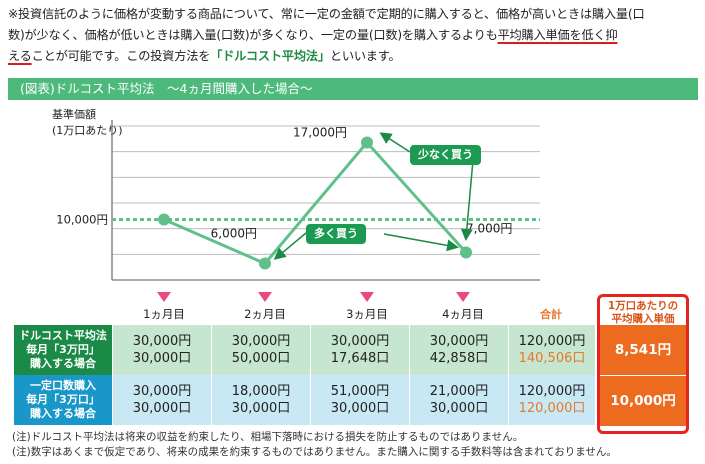 The width and height of the screenshot is (705, 464). I want to click on total-header: 合計, so click(551, 314).